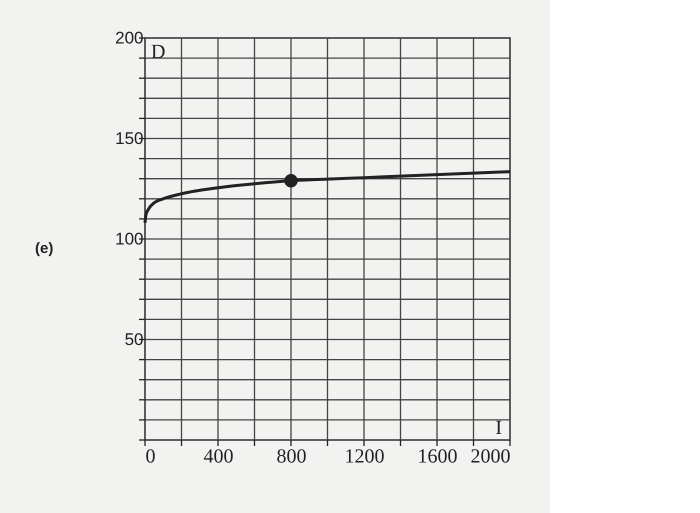 This screenshot has width=700, height=513. I want to click on x-tick-label: 400, so click(219, 457).